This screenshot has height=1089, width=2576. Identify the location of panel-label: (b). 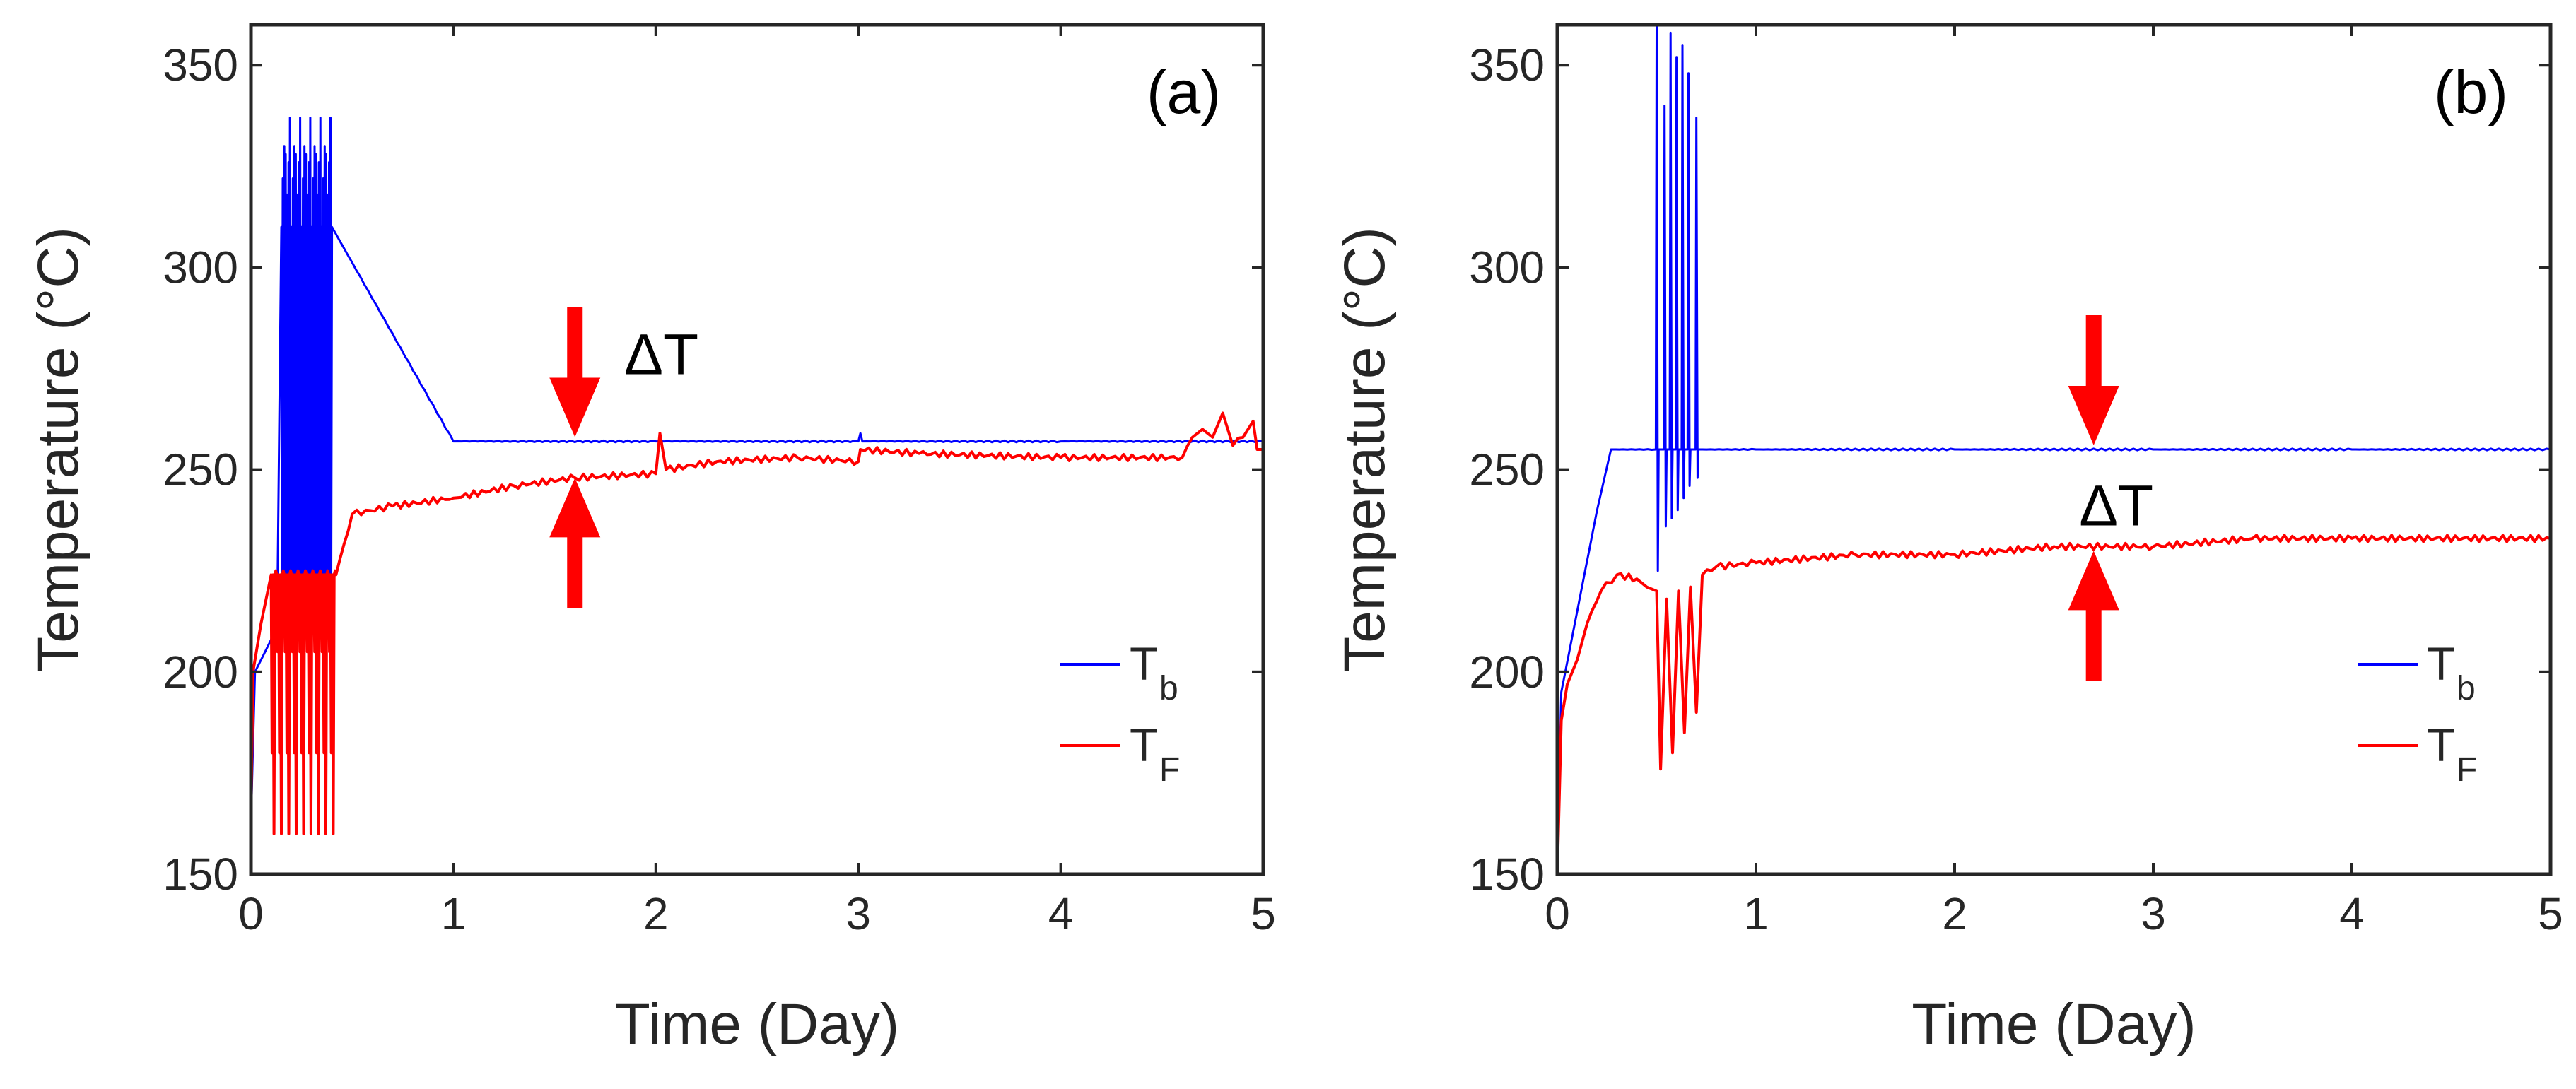
(2471, 92).